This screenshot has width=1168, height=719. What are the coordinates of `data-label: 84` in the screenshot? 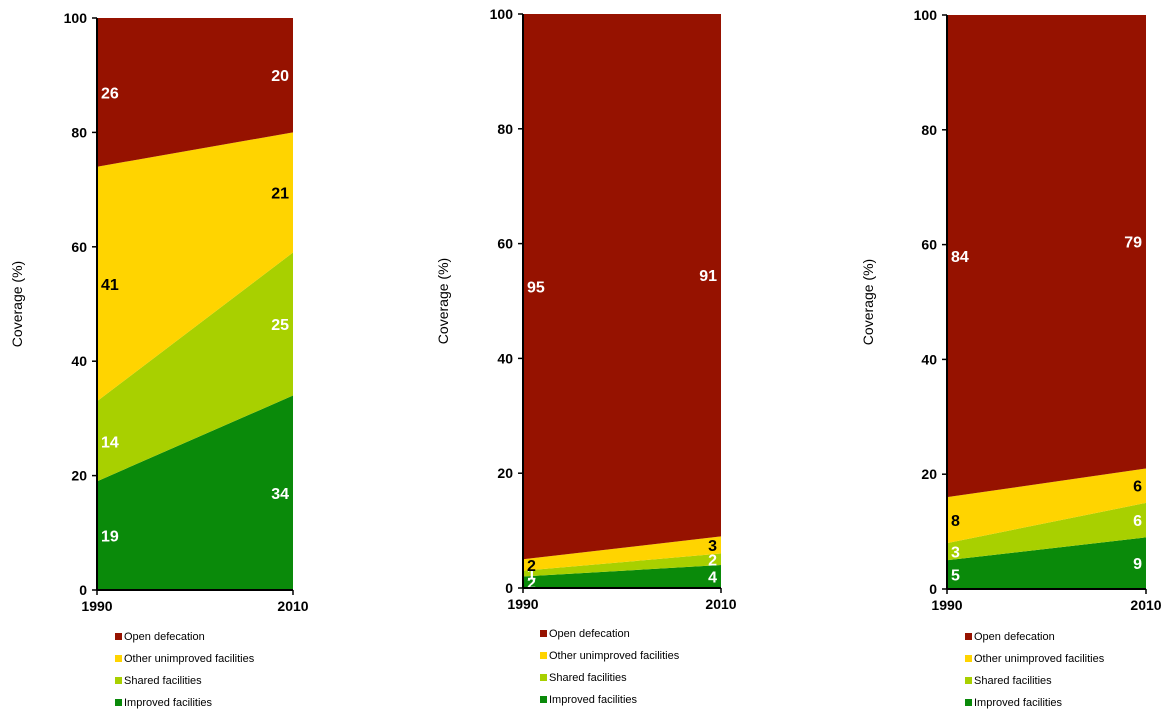 It's located at (960, 257).